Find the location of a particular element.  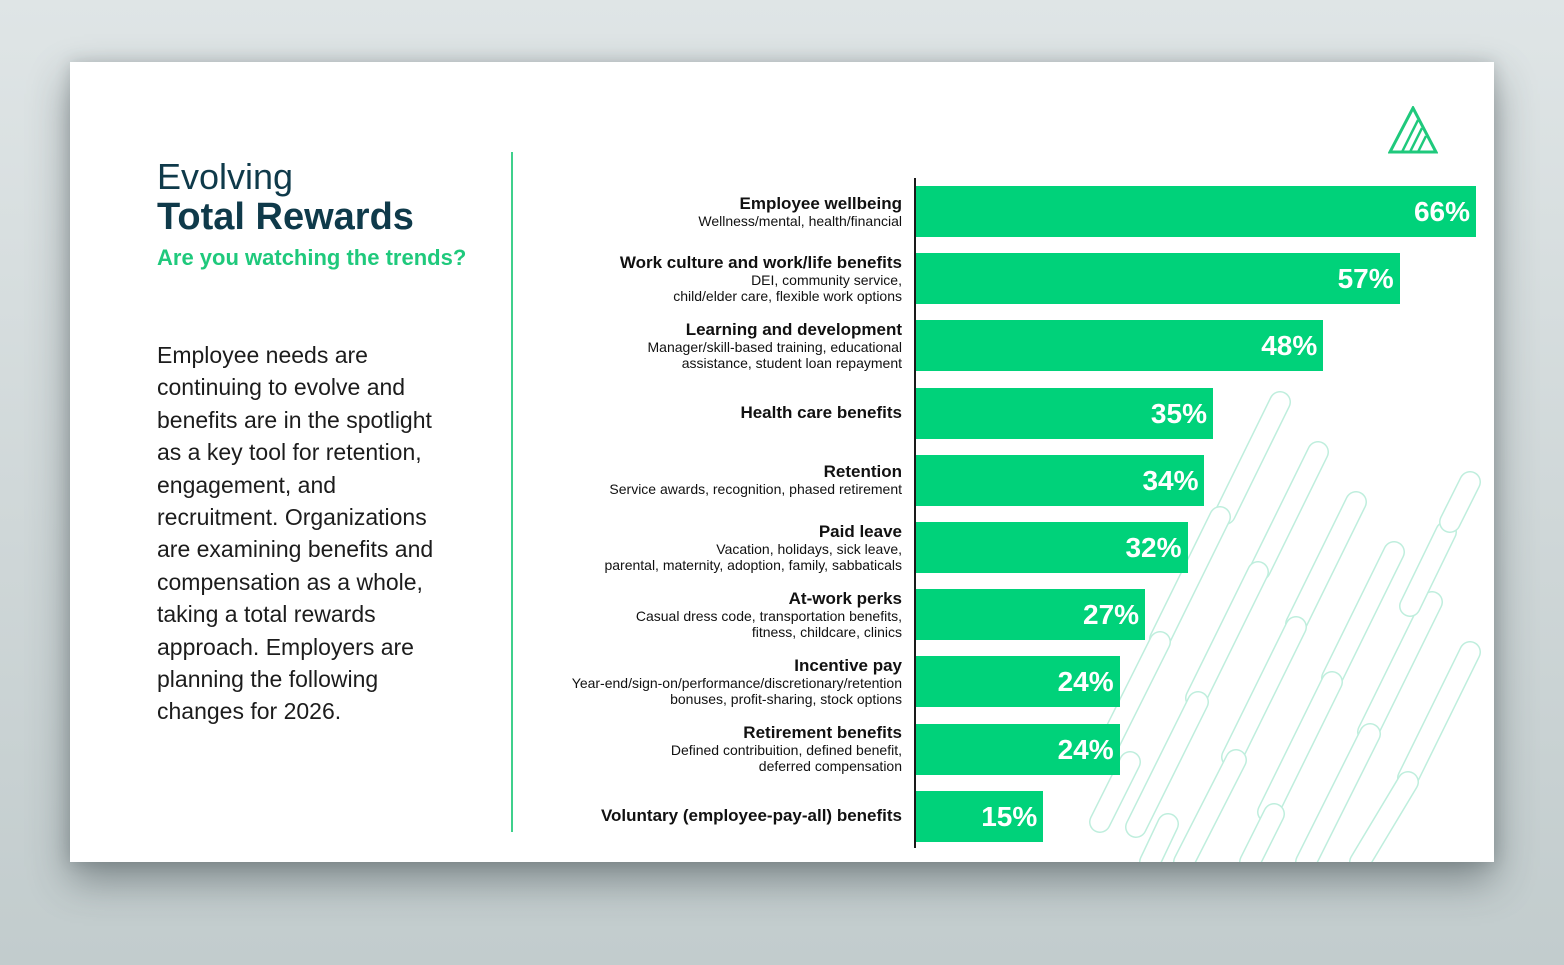

chart-axis-line is located at coordinates (915, 513).